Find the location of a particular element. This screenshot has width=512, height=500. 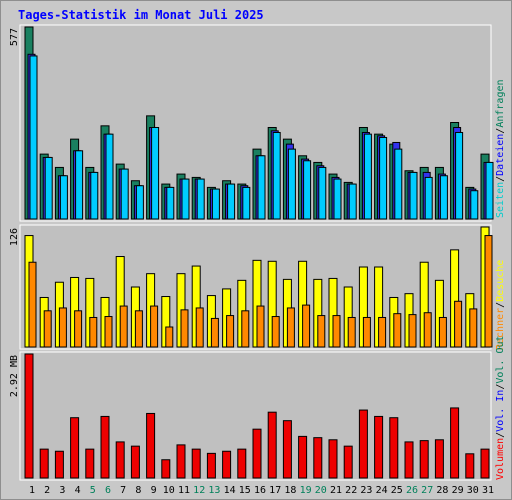

x-tick-day-23: 23 is located at coordinates (366, 490).